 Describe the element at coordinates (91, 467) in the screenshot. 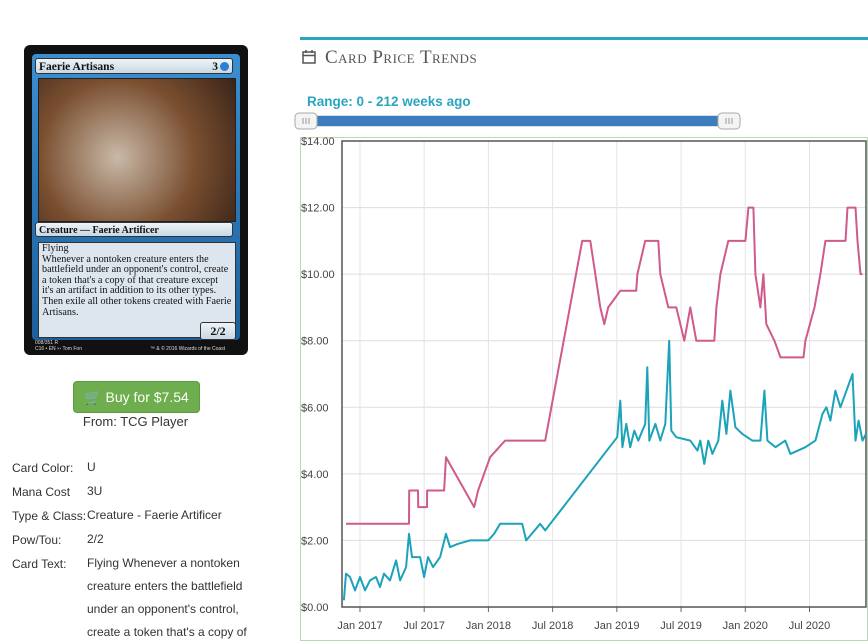

I see `detail-value: U` at that location.